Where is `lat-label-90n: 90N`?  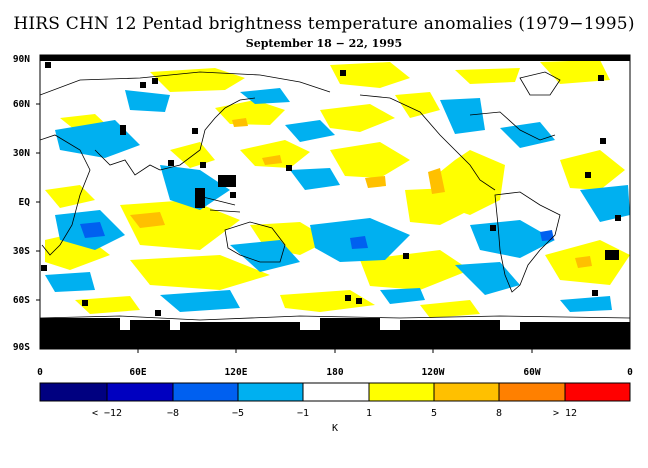
lat-label-90n: 90N is located at coordinates (21, 59).